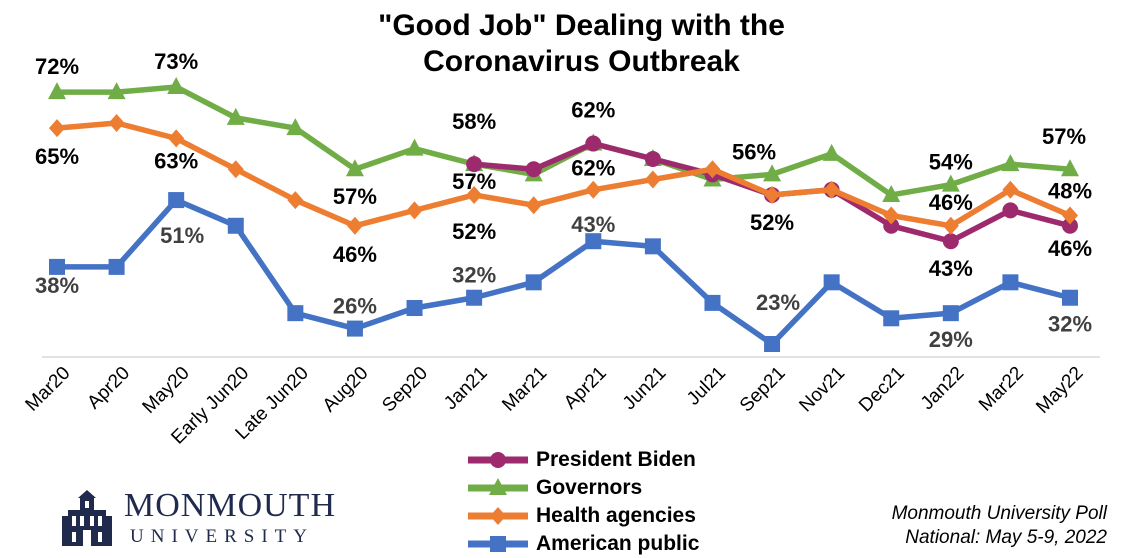 This screenshot has height=558, width=1123. Describe the element at coordinates (196, 519) in the screenshot. I see `monmouth-logo: MONMOUTH UNIVERSITY` at that location.